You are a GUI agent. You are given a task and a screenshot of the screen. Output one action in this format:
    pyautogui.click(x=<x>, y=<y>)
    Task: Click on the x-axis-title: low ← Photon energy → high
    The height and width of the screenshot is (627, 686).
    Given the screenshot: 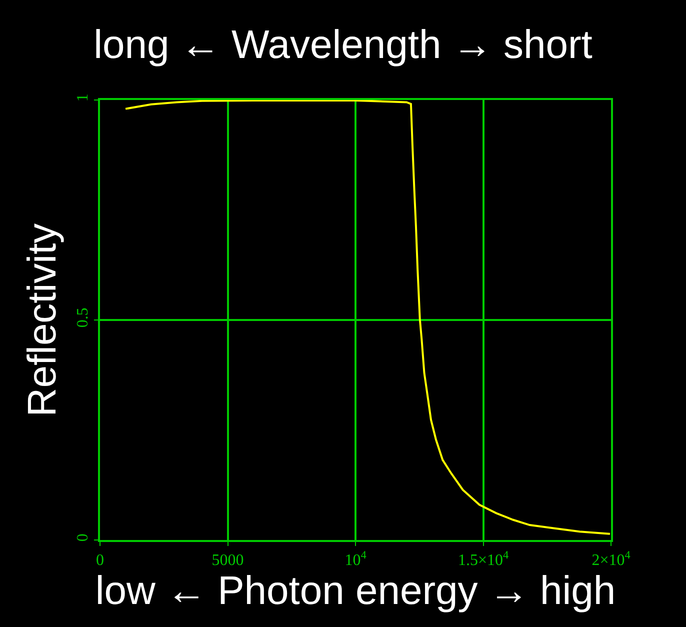 What is the action you would take?
    pyautogui.click(x=355, y=591)
    